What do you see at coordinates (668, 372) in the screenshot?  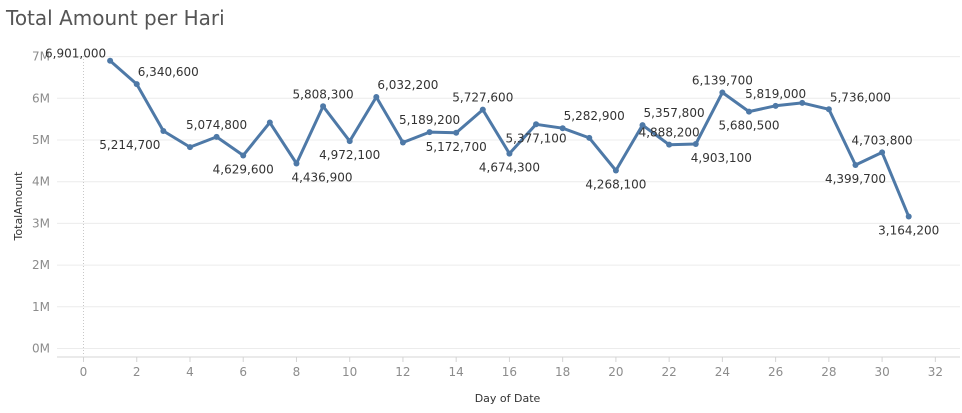 I see `x-tick-label: 22` at bounding box center [668, 372].